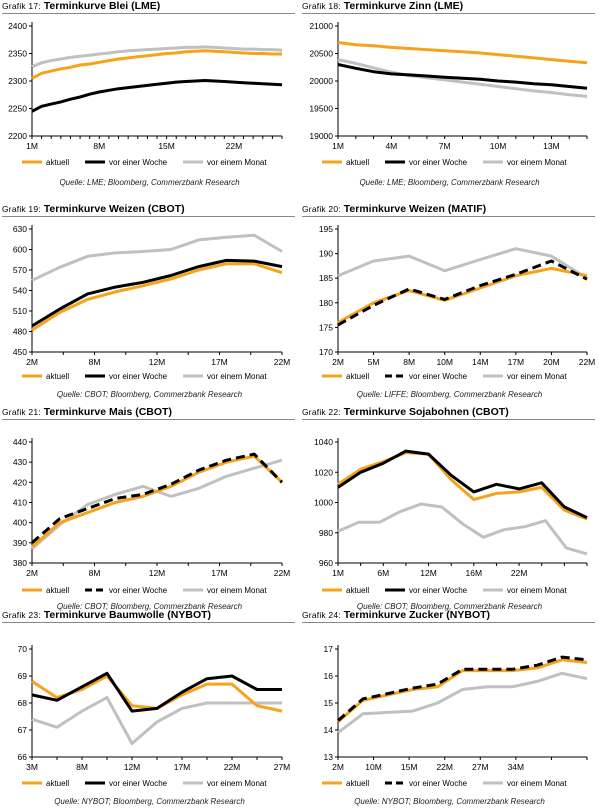 The image size is (599, 811). Describe the element at coordinates (321, 26) in the screenshot. I see `y-tick-label: 21000` at that location.